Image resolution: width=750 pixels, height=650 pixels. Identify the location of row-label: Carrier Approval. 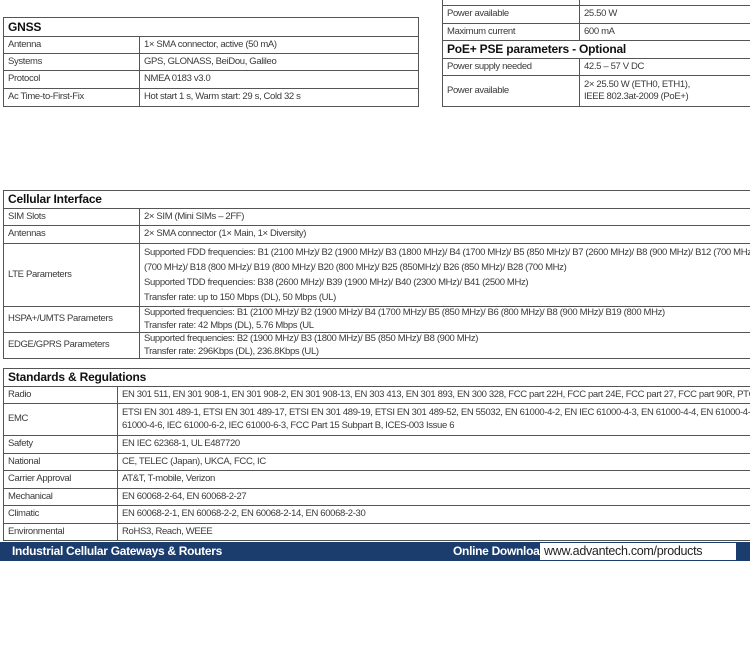
(60, 479).